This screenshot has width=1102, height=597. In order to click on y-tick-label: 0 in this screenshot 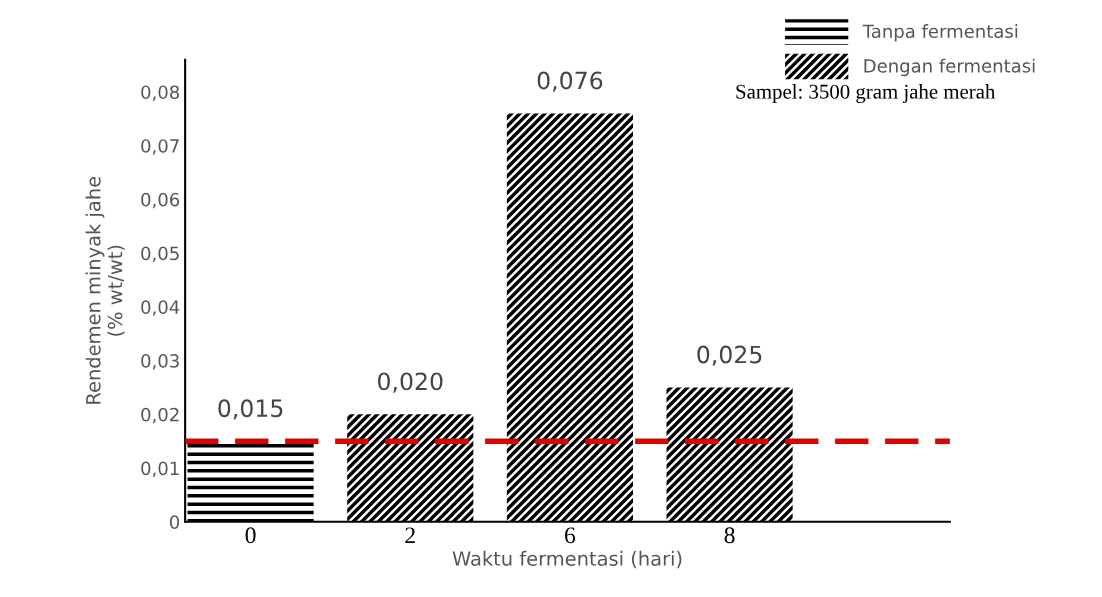, I will do `click(174, 522)`.